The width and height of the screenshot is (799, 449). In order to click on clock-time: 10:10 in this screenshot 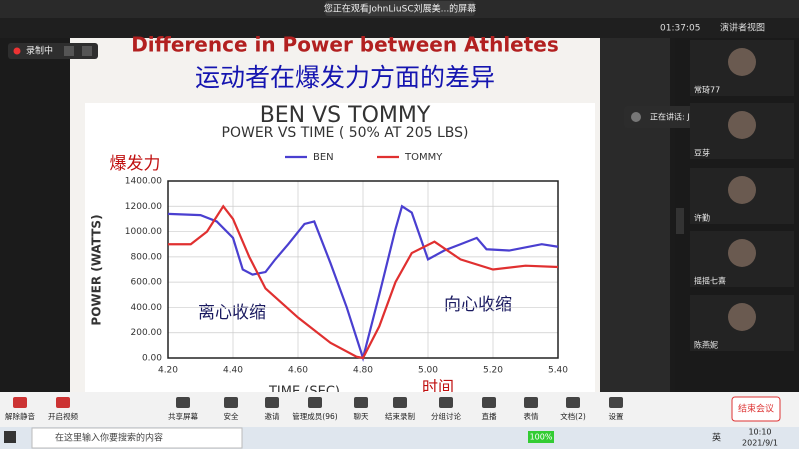, I will do `click(759, 432)`.